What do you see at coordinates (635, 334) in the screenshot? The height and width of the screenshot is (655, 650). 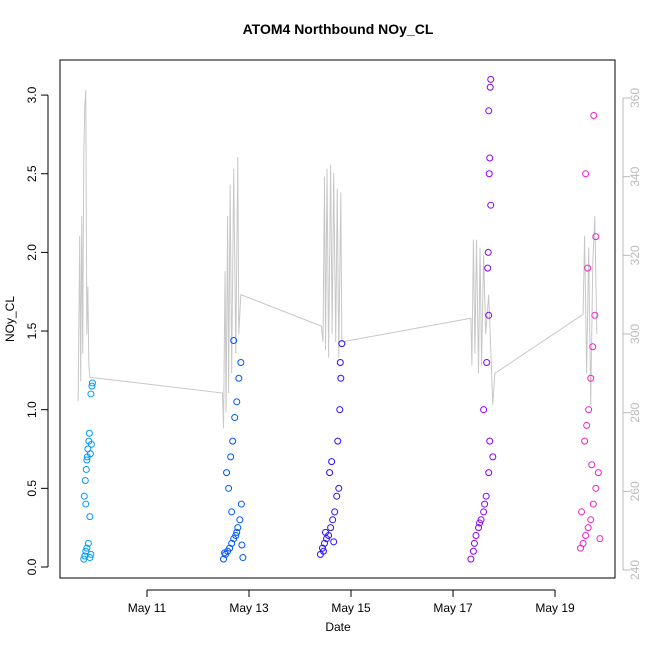 I see `y2-tick-label: 300` at bounding box center [635, 334].